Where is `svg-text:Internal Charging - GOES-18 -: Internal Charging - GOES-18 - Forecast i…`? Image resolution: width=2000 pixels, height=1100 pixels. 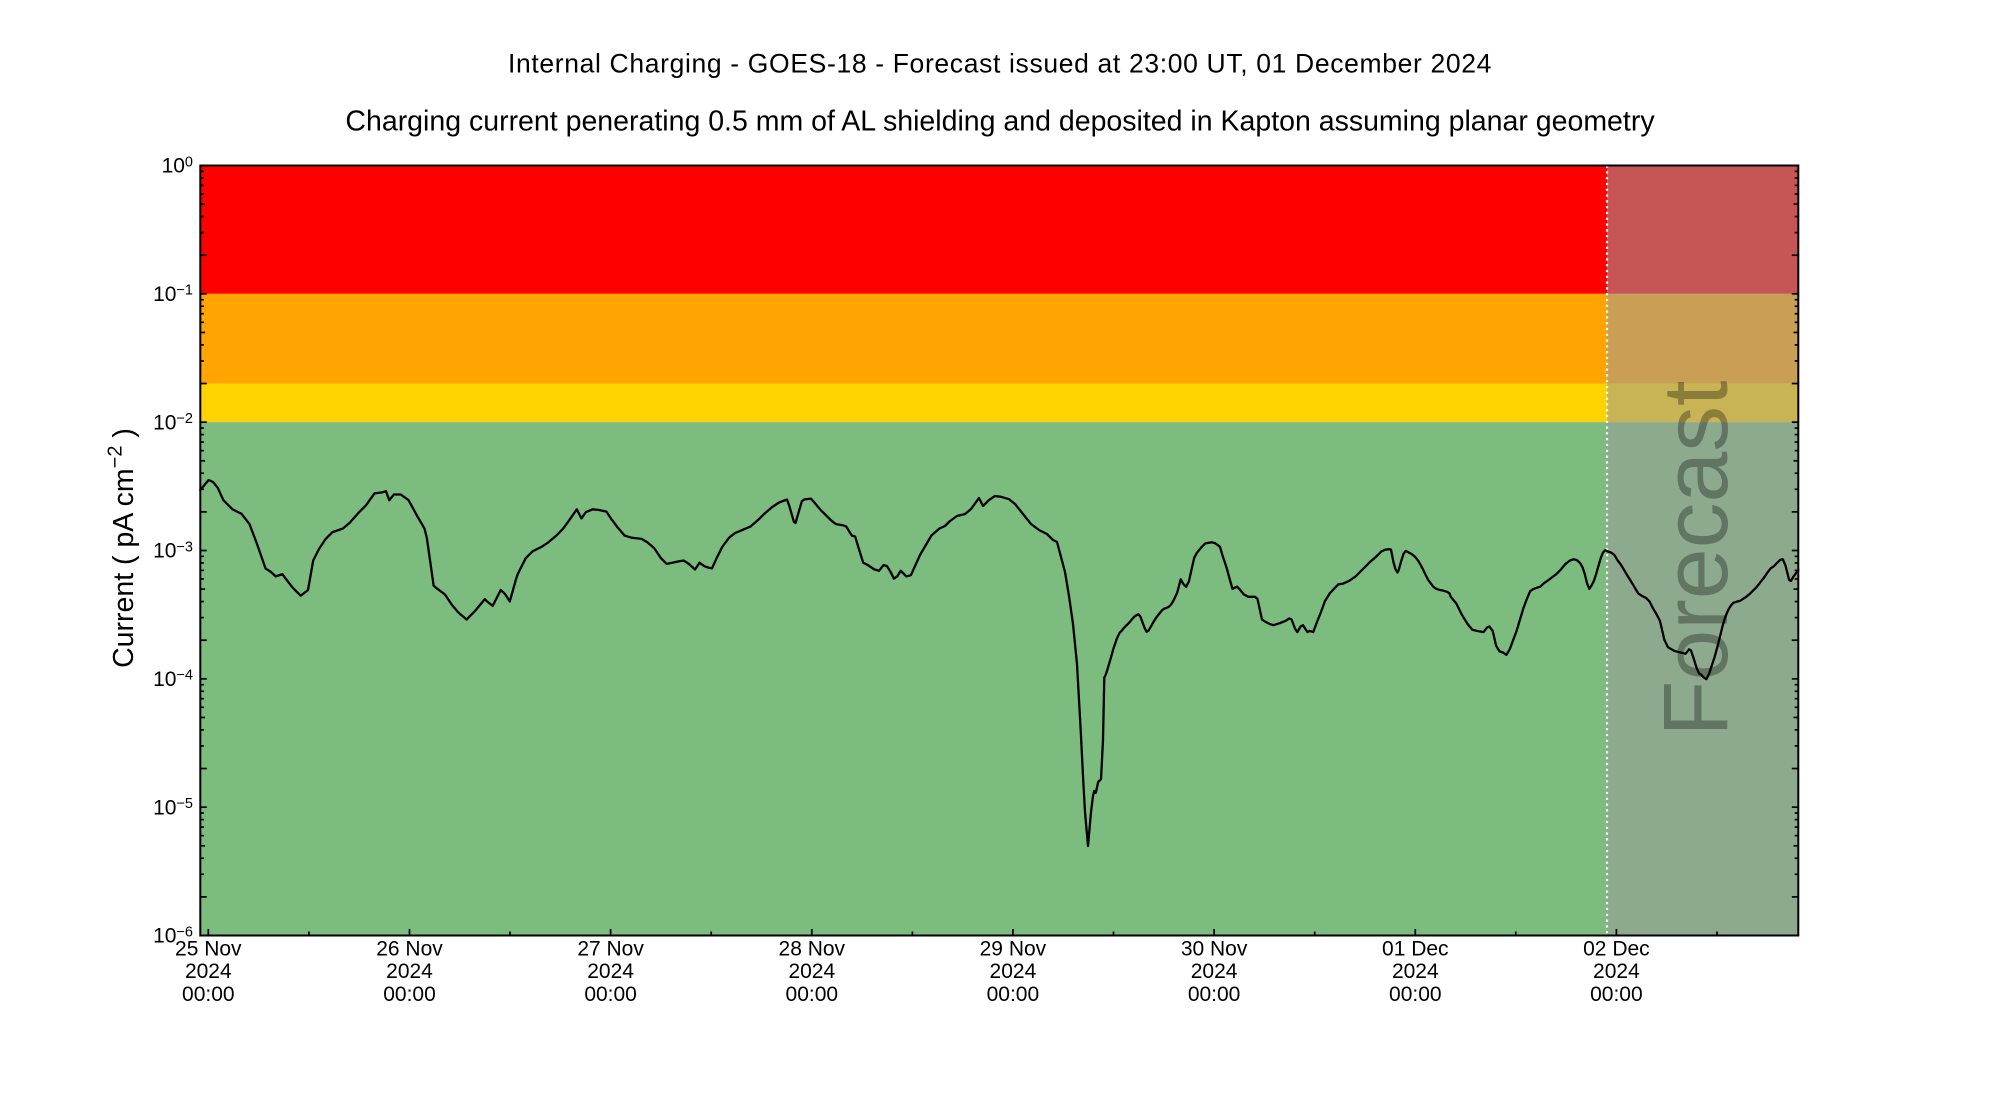
svg-text:Internal Charging - GOES-18 -: Internal Charging - GOES-18 - Forecast i… is located at coordinates (1000, 64).